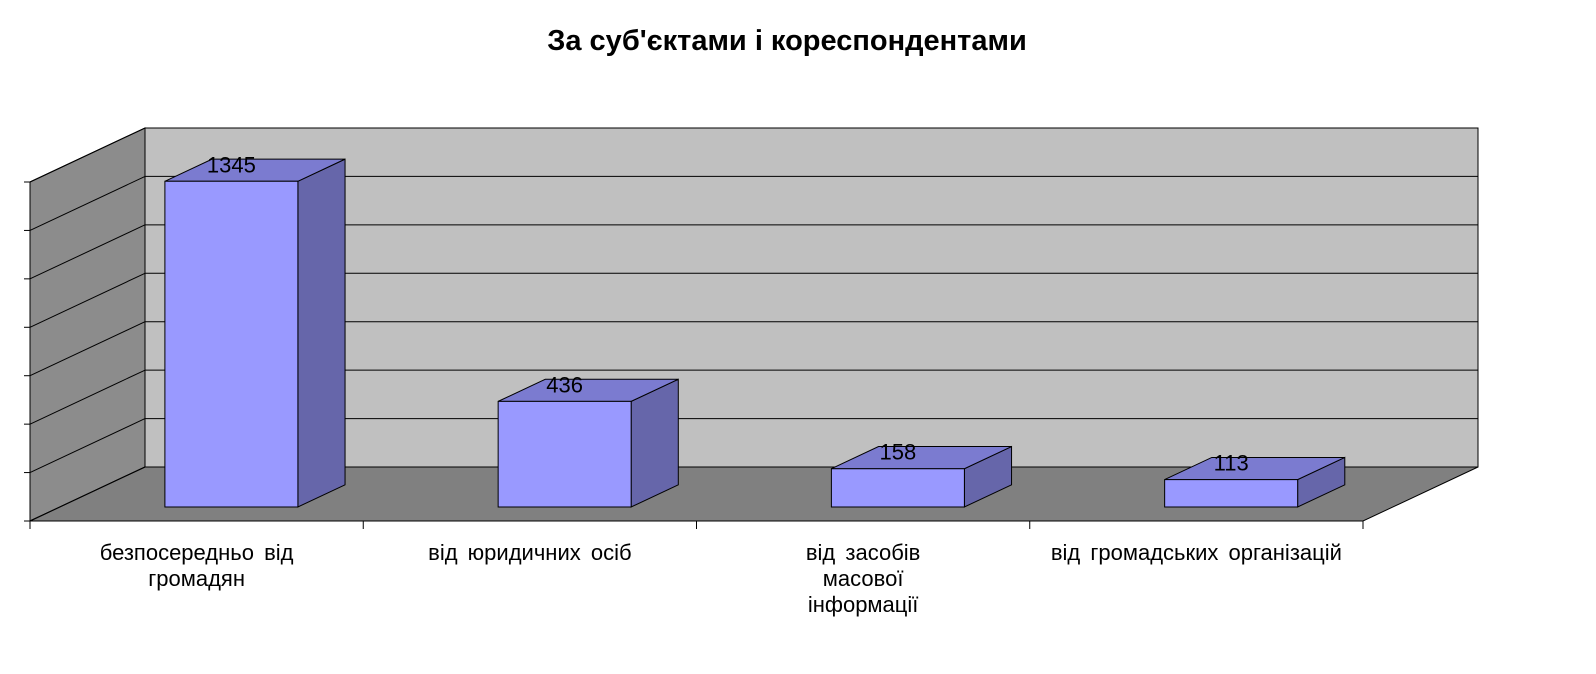  I want to click on side-wall, so click(87, 324).